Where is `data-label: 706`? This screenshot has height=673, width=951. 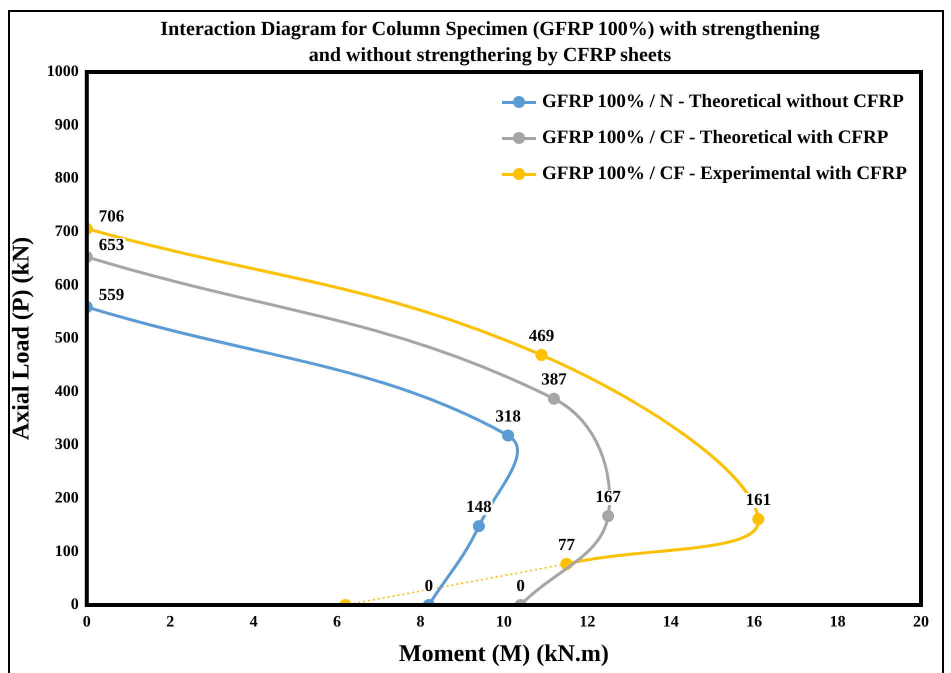 data-label: 706 is located at coordinates (111, 216).